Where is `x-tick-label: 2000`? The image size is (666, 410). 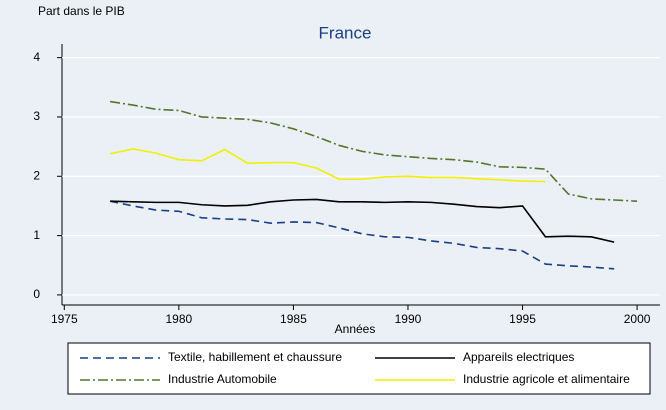 x-tick-label: 2000 is located at coordinates (637, 319).